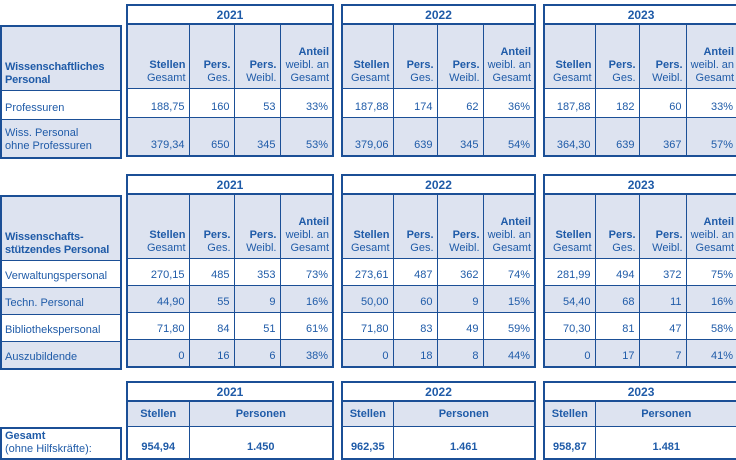 The image size is (736, 460). I want to click on value-cell: 71,80, so click(367, 326).